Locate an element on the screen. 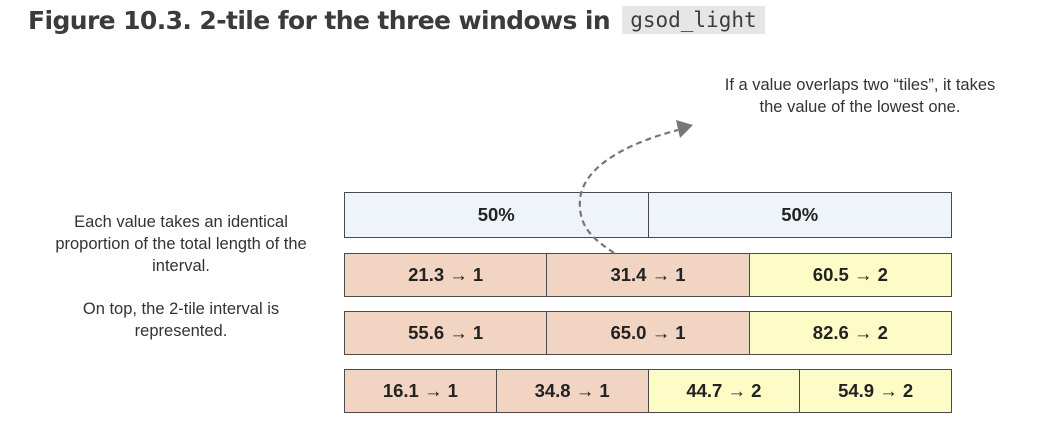  value-cell: 16.1 → 1 is located at coordinates (420, 391).